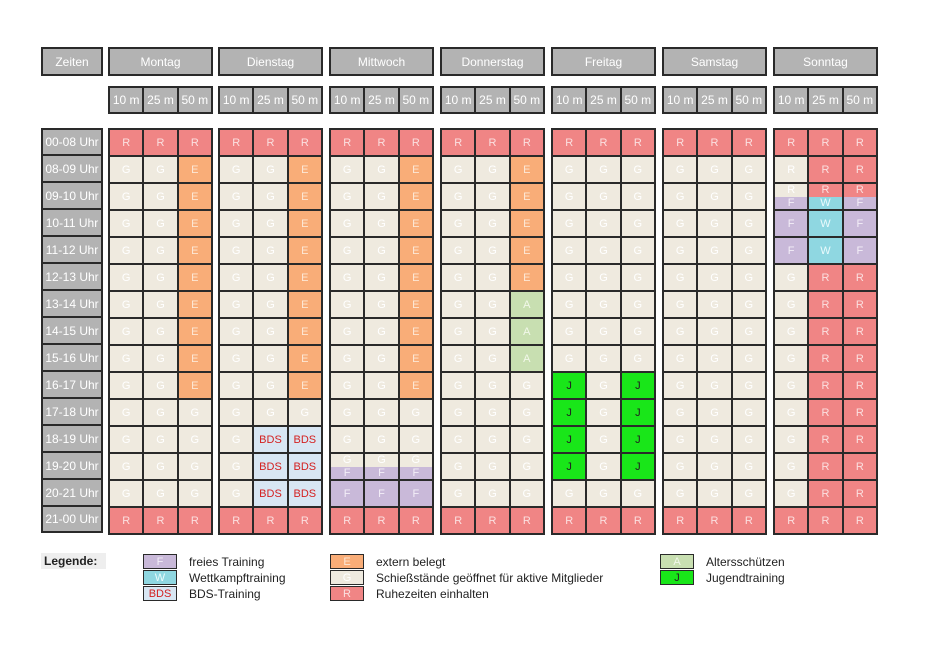 This screenshot has width=940, height=665. Describe the element at coordinates (526, 331) in the screenshot. I see `cell-code: A` at that location.